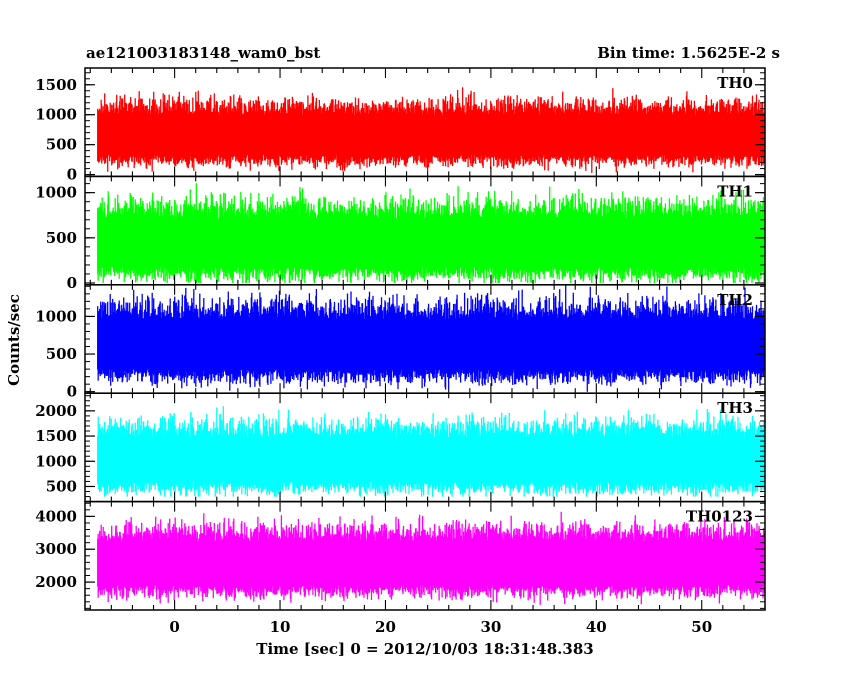 Image resolution: width=850 pixels, height=680 pixels. I want to click on x-tick-label: 30, so click(490, 627).